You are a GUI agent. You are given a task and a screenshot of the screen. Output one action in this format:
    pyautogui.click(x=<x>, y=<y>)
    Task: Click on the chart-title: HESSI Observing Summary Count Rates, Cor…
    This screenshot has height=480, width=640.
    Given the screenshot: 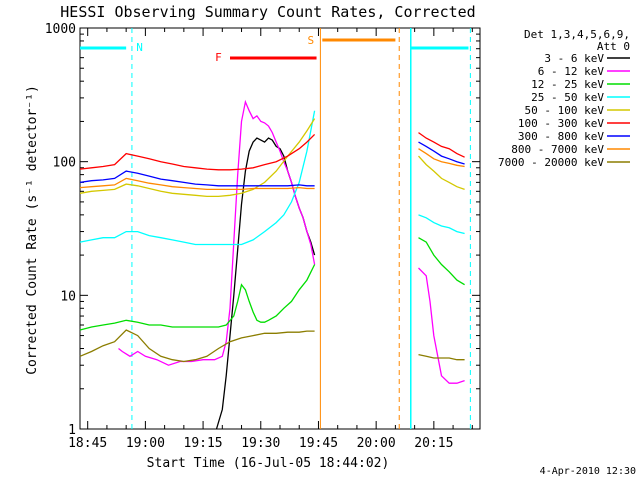 What is the action you would take?
    pyautogui.click(x=267, y=12)
    